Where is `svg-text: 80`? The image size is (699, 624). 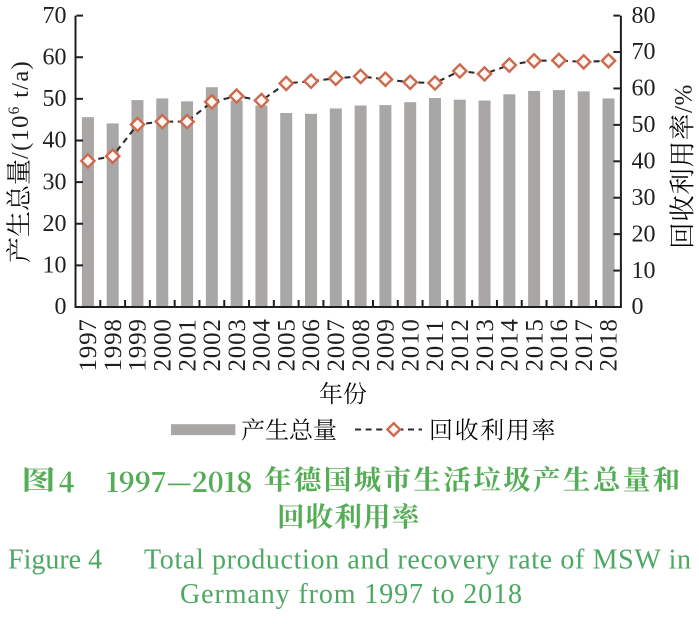 svg-text: 80 is located at coordinates (644, 16).